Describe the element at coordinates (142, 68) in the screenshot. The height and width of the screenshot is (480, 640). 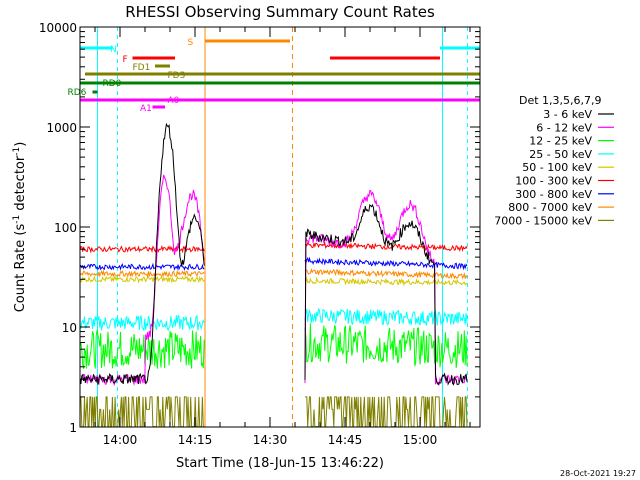
I see `flag-label-fd1: FD1` at that location.